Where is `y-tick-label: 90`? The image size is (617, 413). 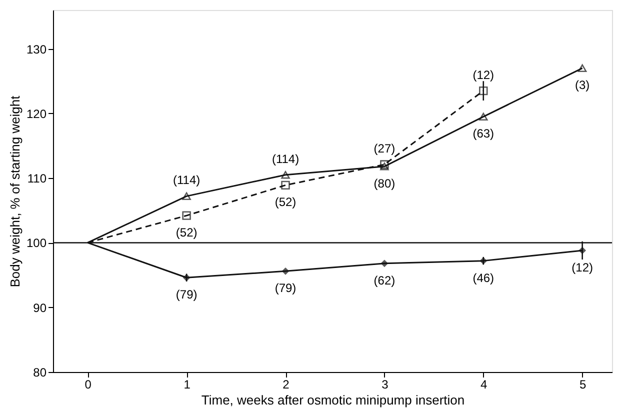
y-tick-label: 90 is located at coordinates (40, 307).